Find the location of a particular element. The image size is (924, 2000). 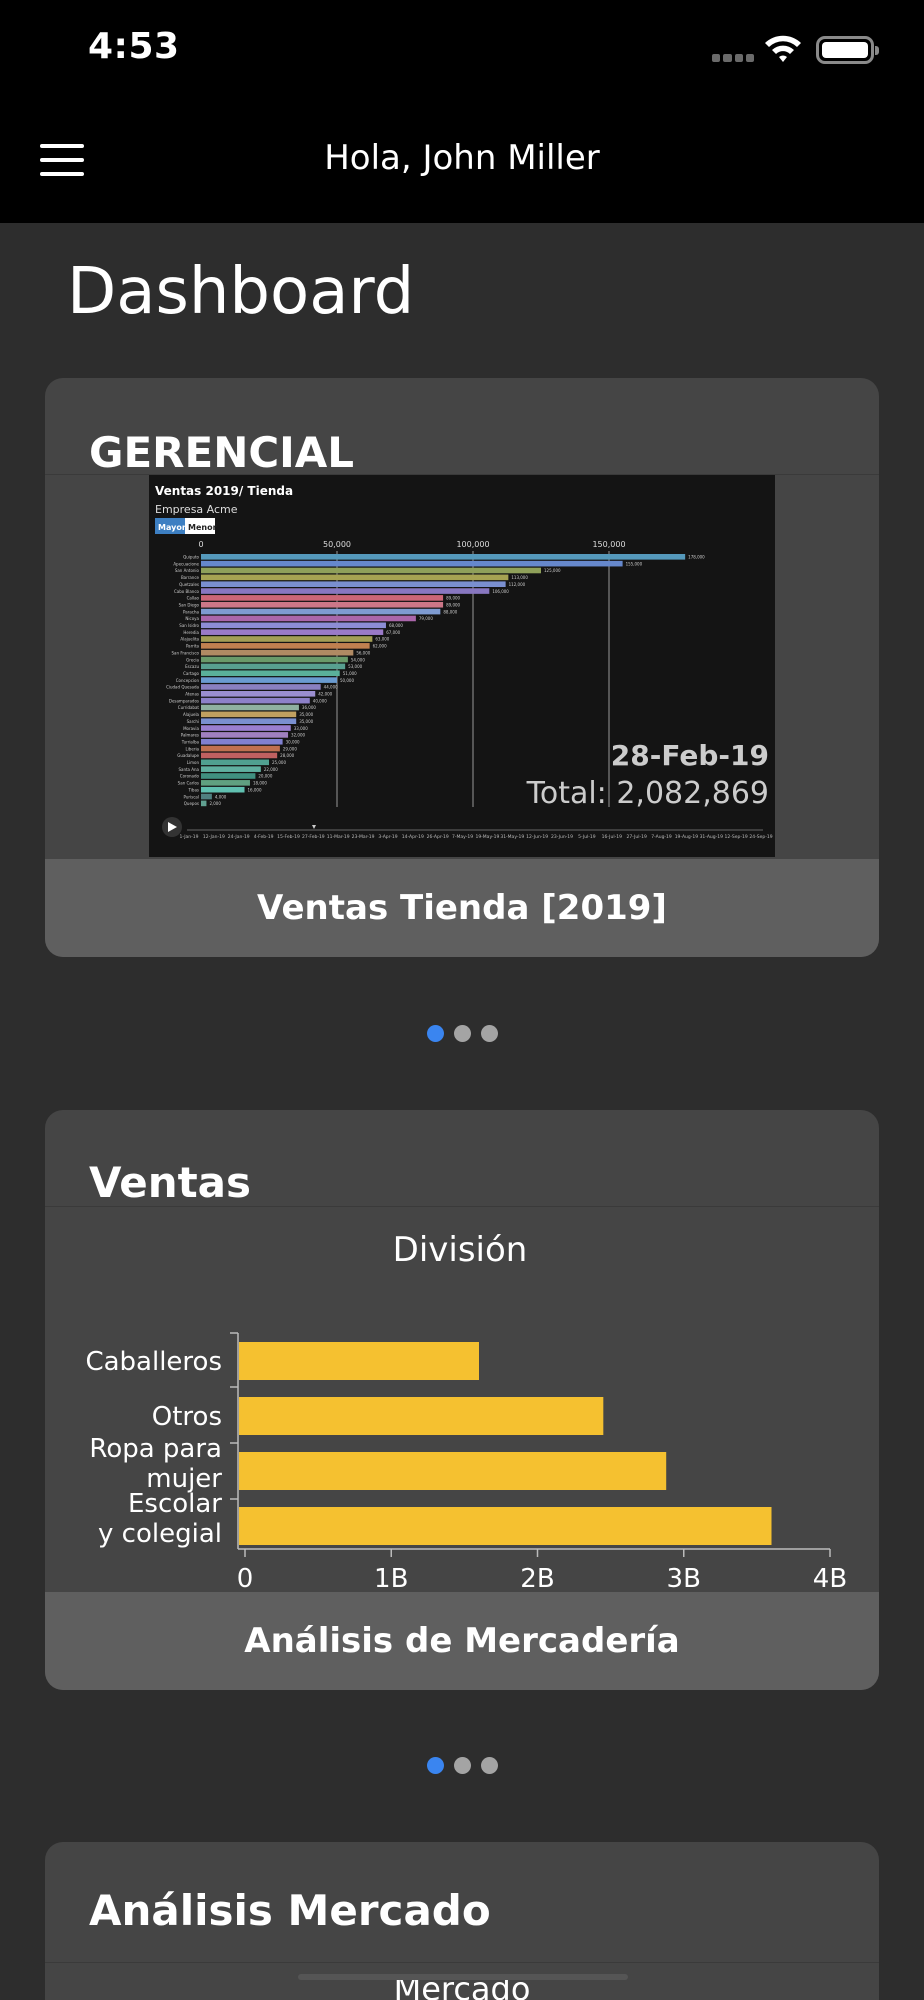

bar-value-label: 32,000 is located at coordinates (298, 735).